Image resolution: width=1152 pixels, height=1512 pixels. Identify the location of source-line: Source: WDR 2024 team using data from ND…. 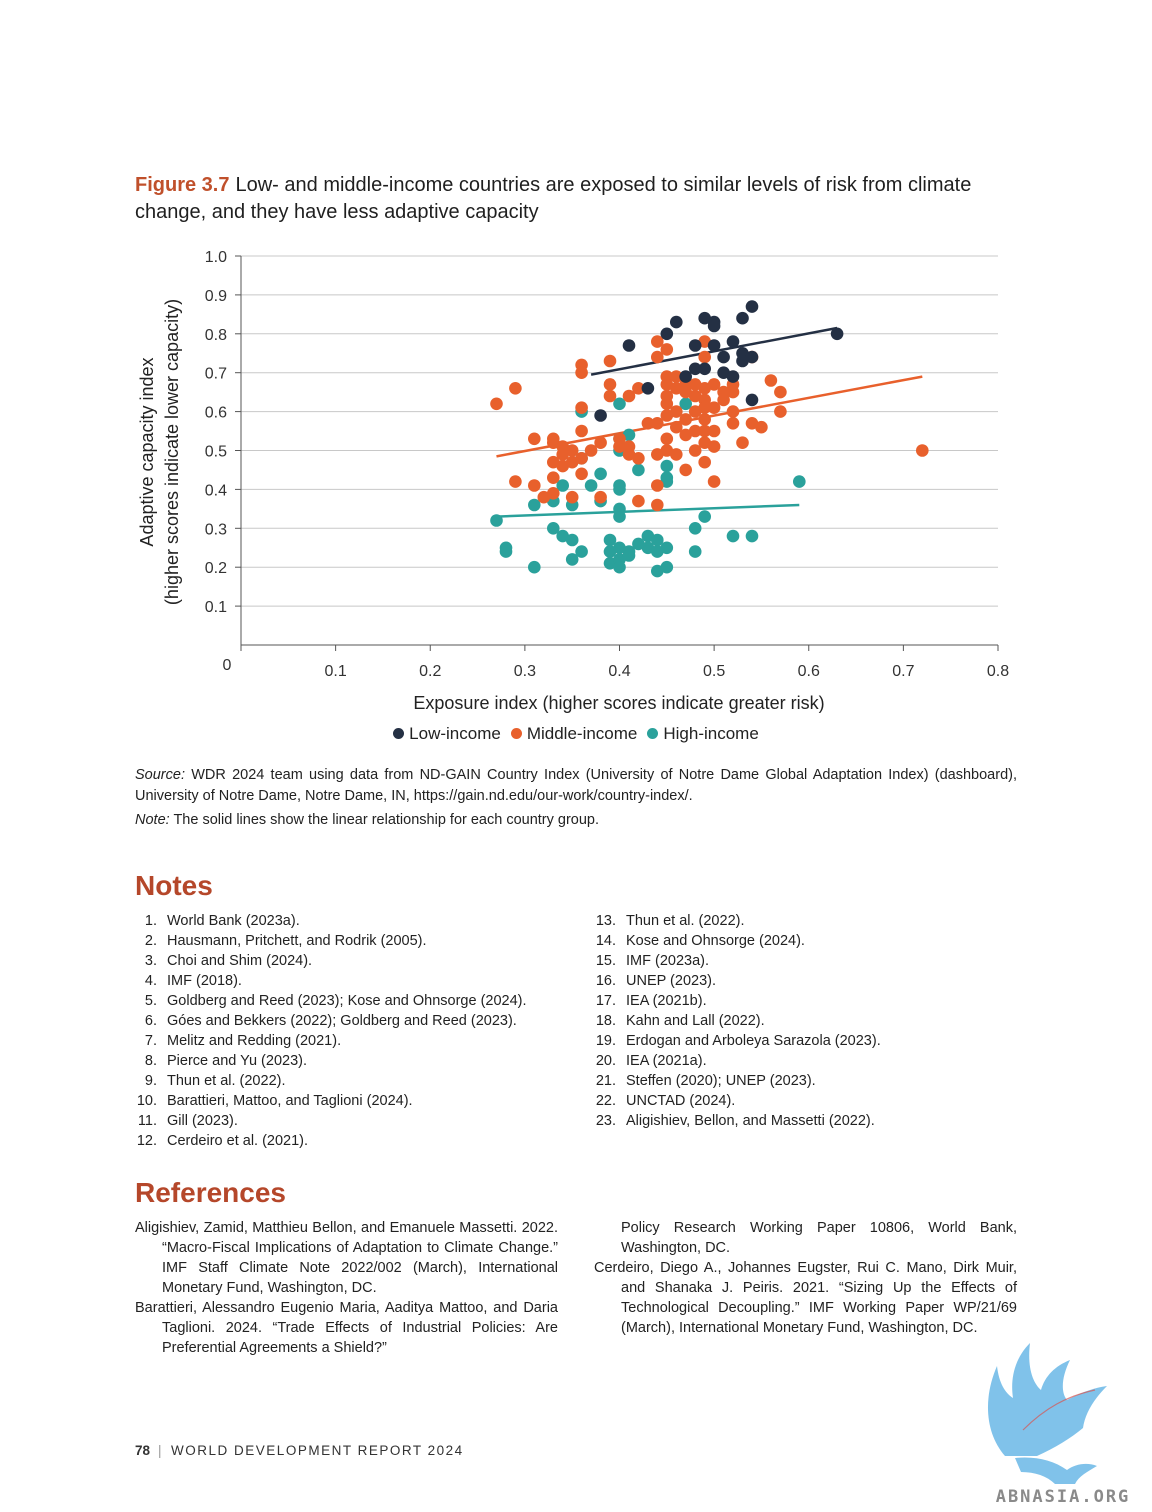
(576, 786).